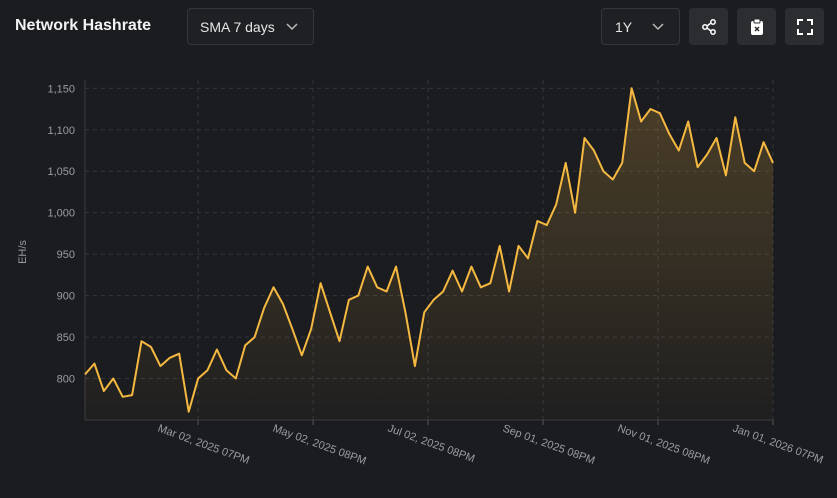  I want to click on screenshot-button, so click(756, 26).